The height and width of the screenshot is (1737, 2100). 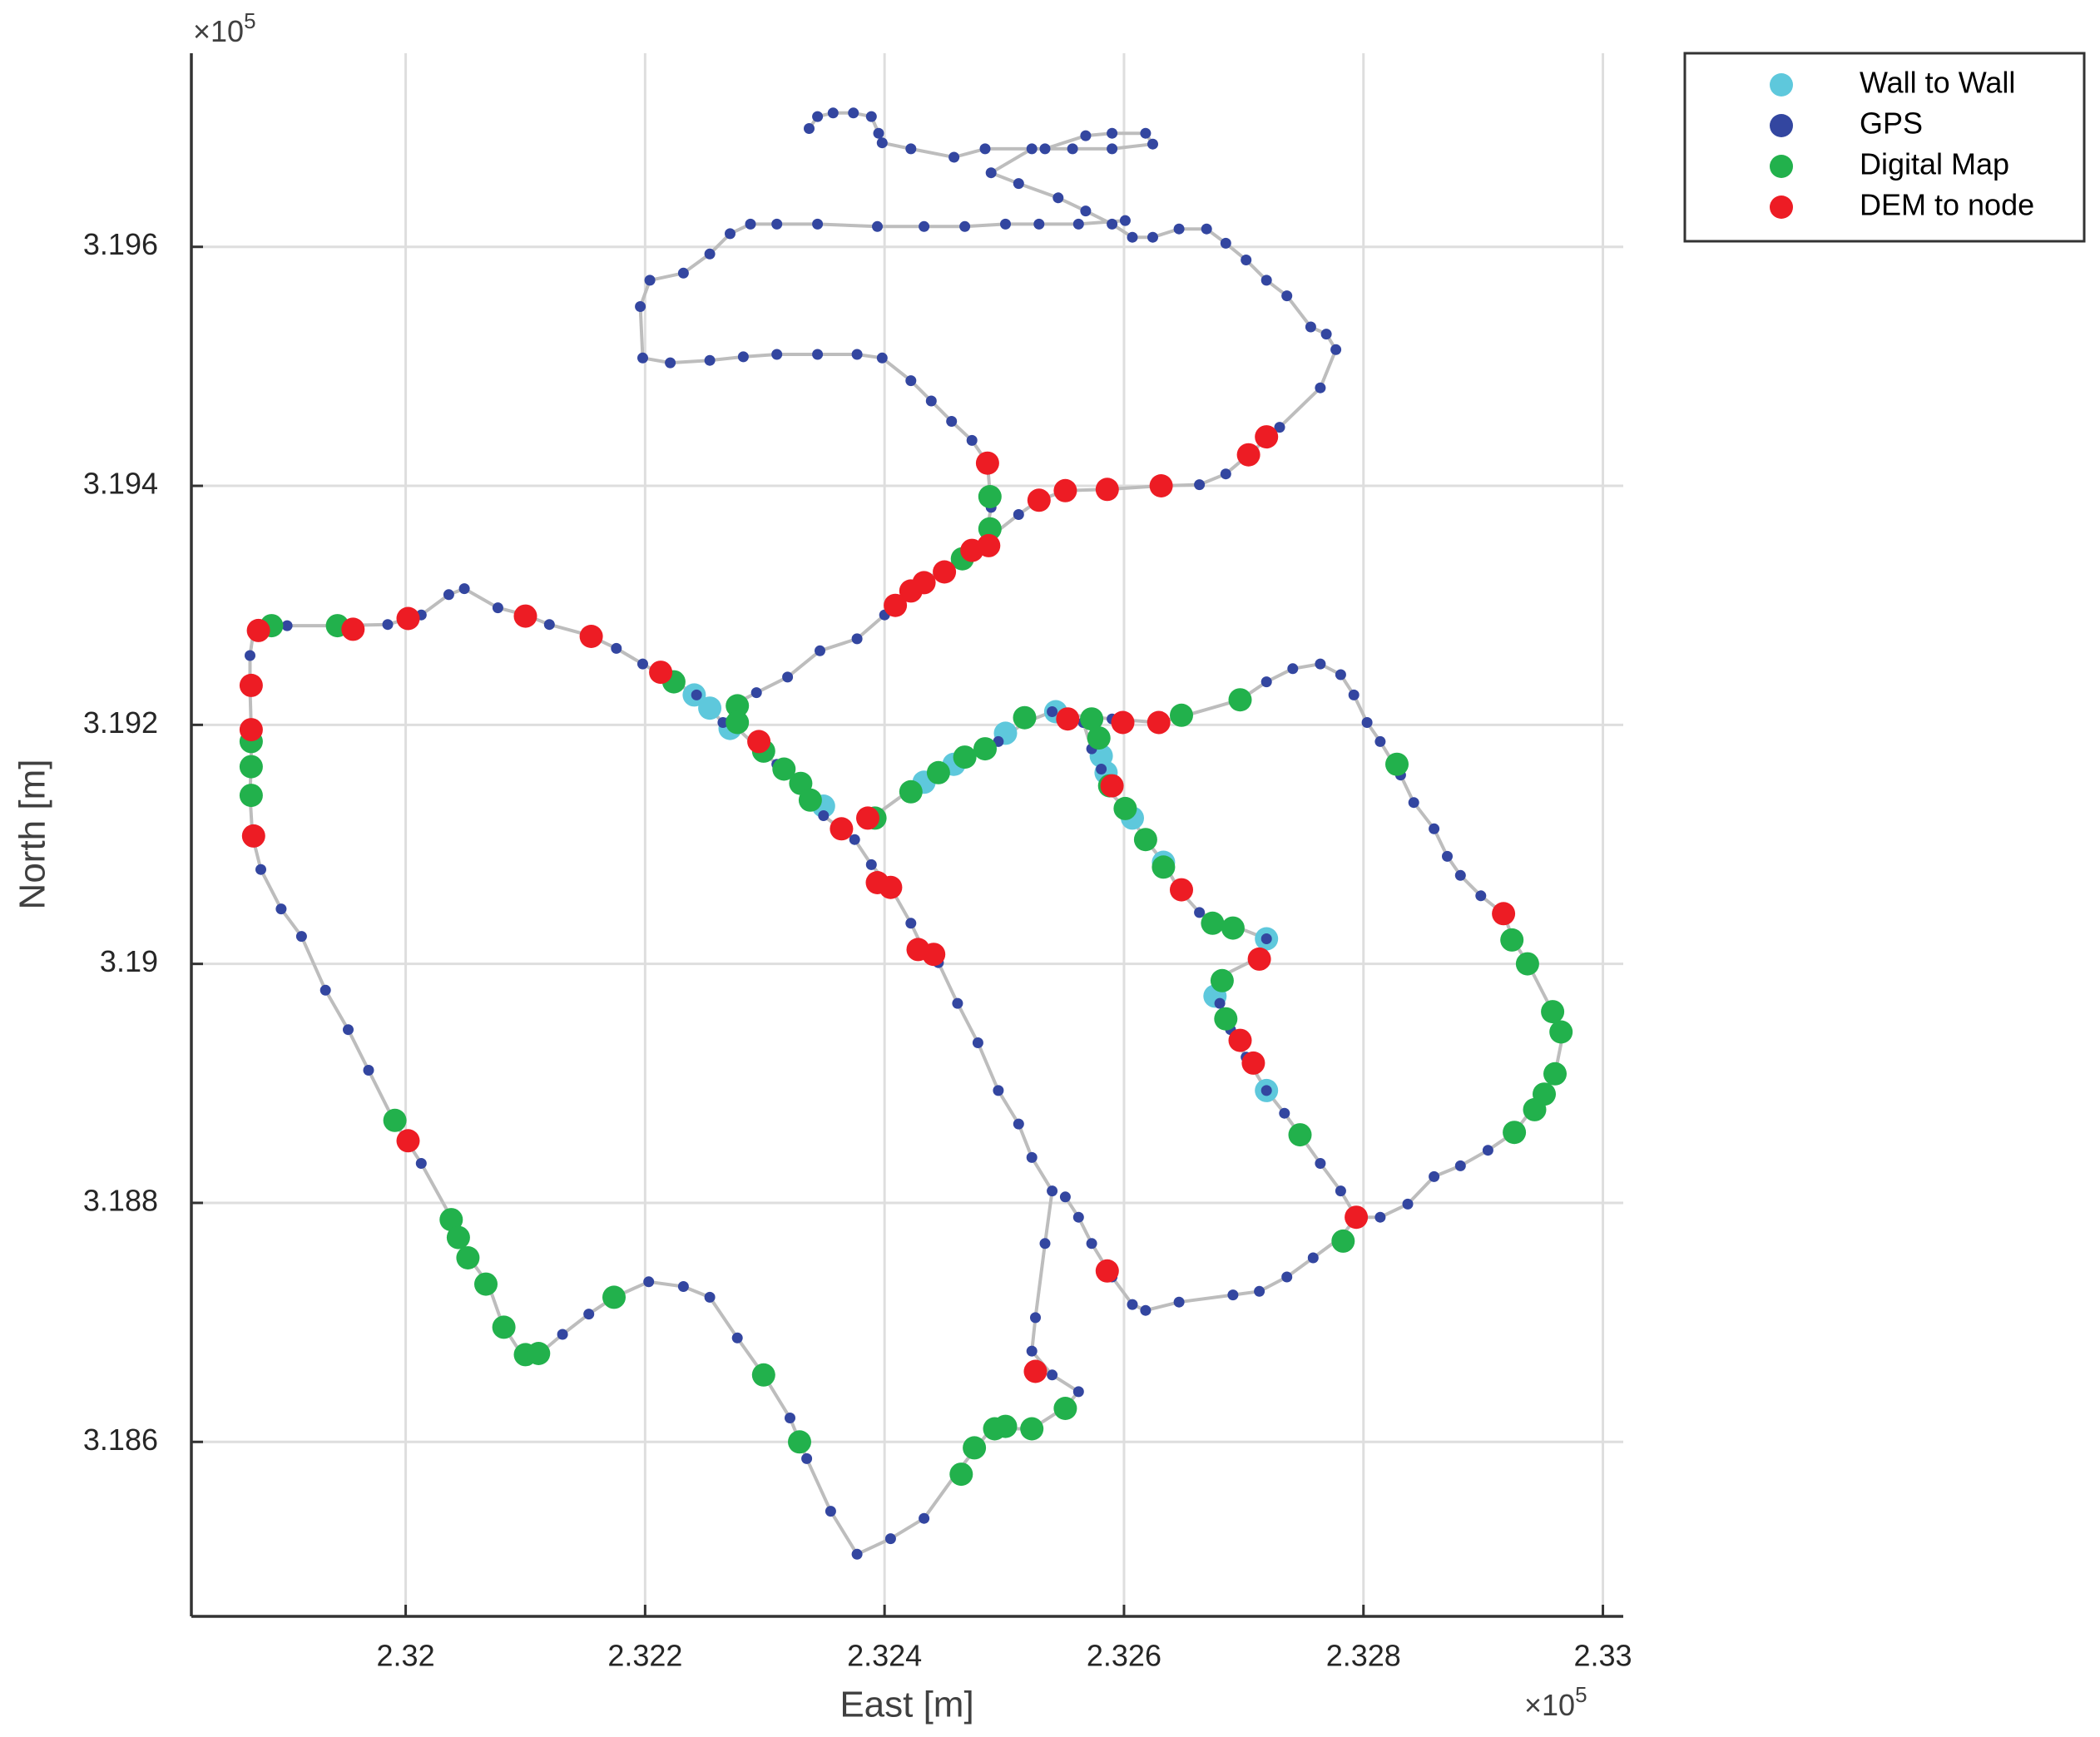 I want to click on legend-label: DEM to node, so click(x=1947, y=205).